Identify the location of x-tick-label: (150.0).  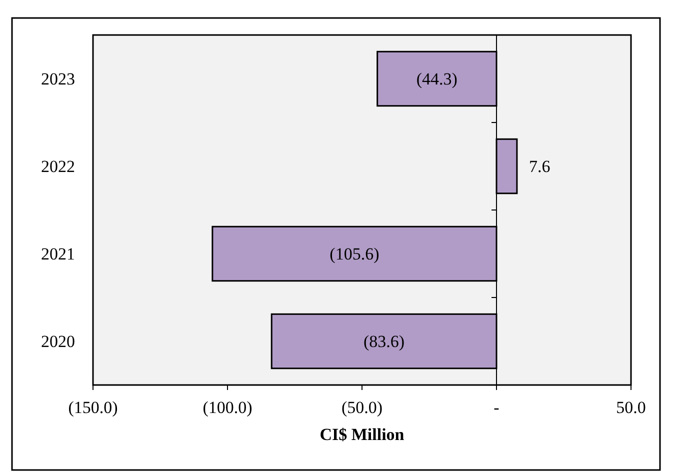
(93, 407).